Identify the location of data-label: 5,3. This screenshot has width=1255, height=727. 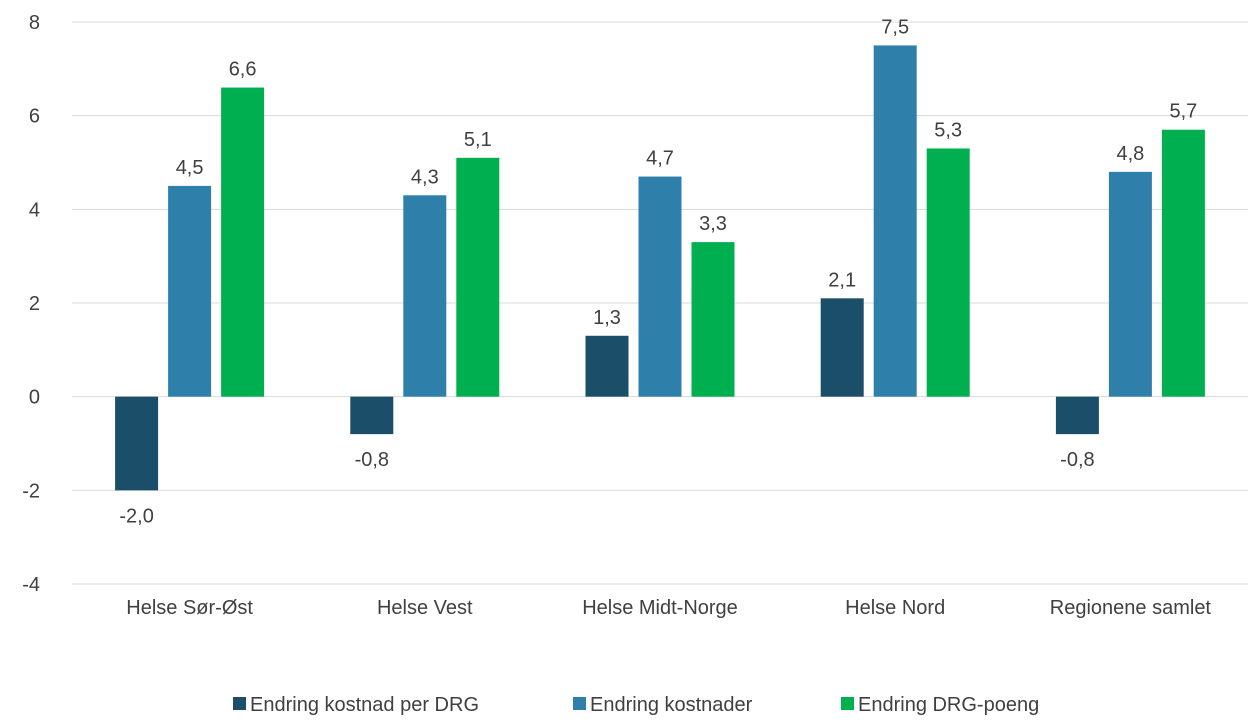
(948, 130).